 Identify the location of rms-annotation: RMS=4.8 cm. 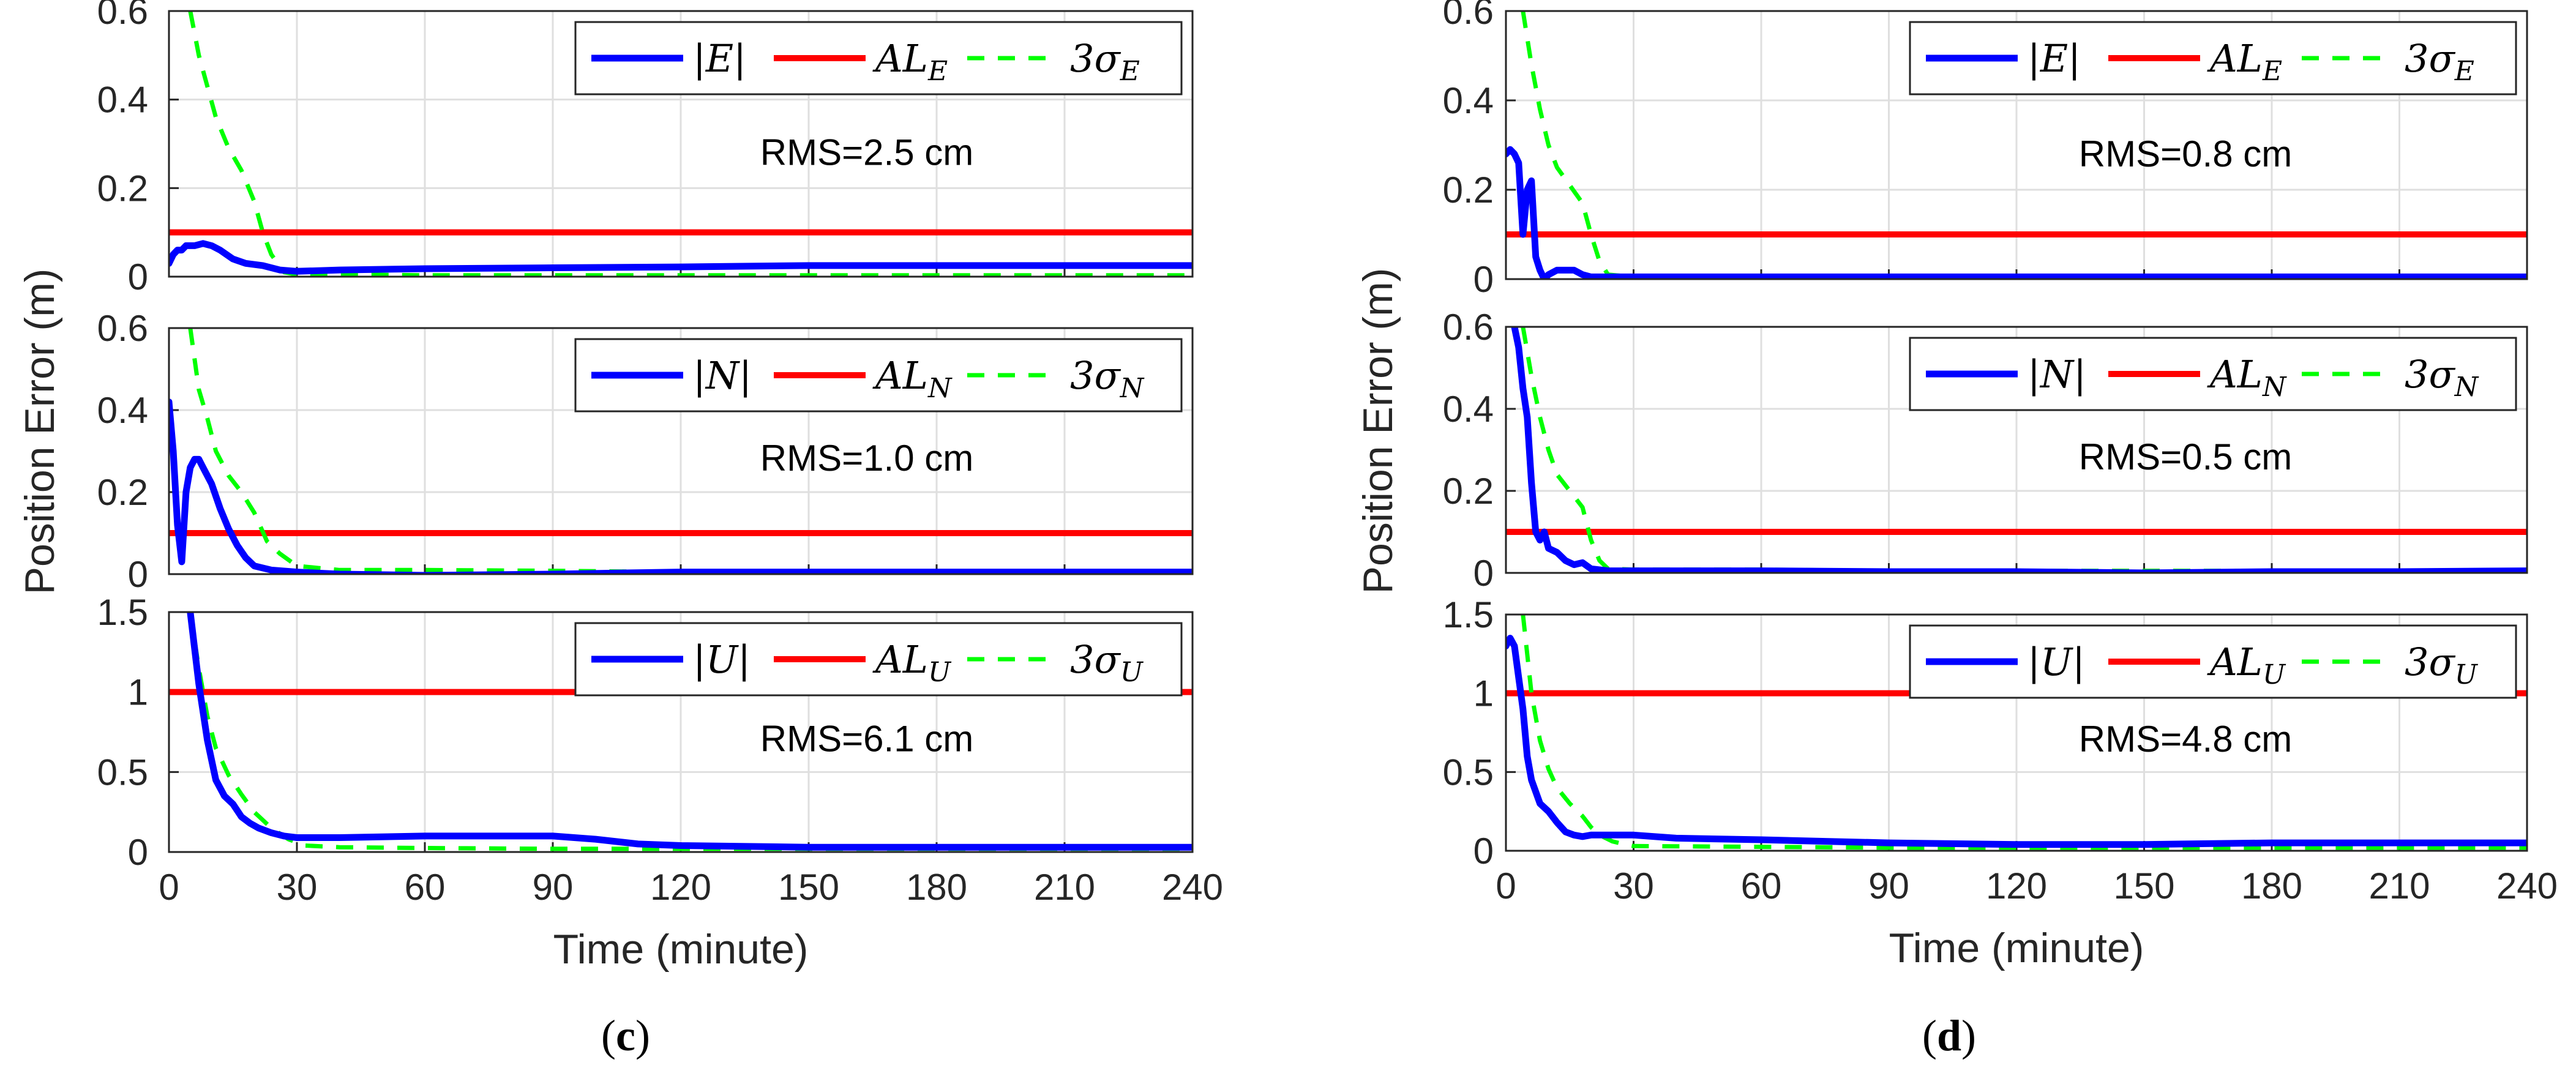
(2186, 739).